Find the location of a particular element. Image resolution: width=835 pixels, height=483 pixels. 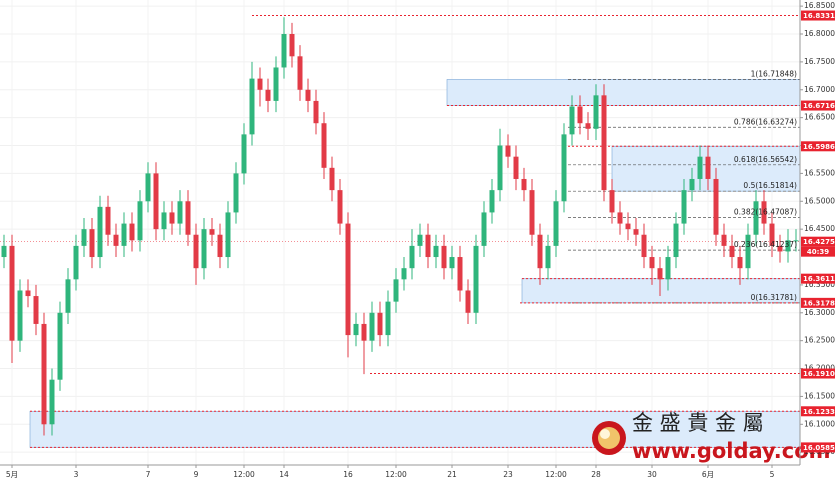

y-tick-label: 16.70000 is located at coordinates (819, 89).